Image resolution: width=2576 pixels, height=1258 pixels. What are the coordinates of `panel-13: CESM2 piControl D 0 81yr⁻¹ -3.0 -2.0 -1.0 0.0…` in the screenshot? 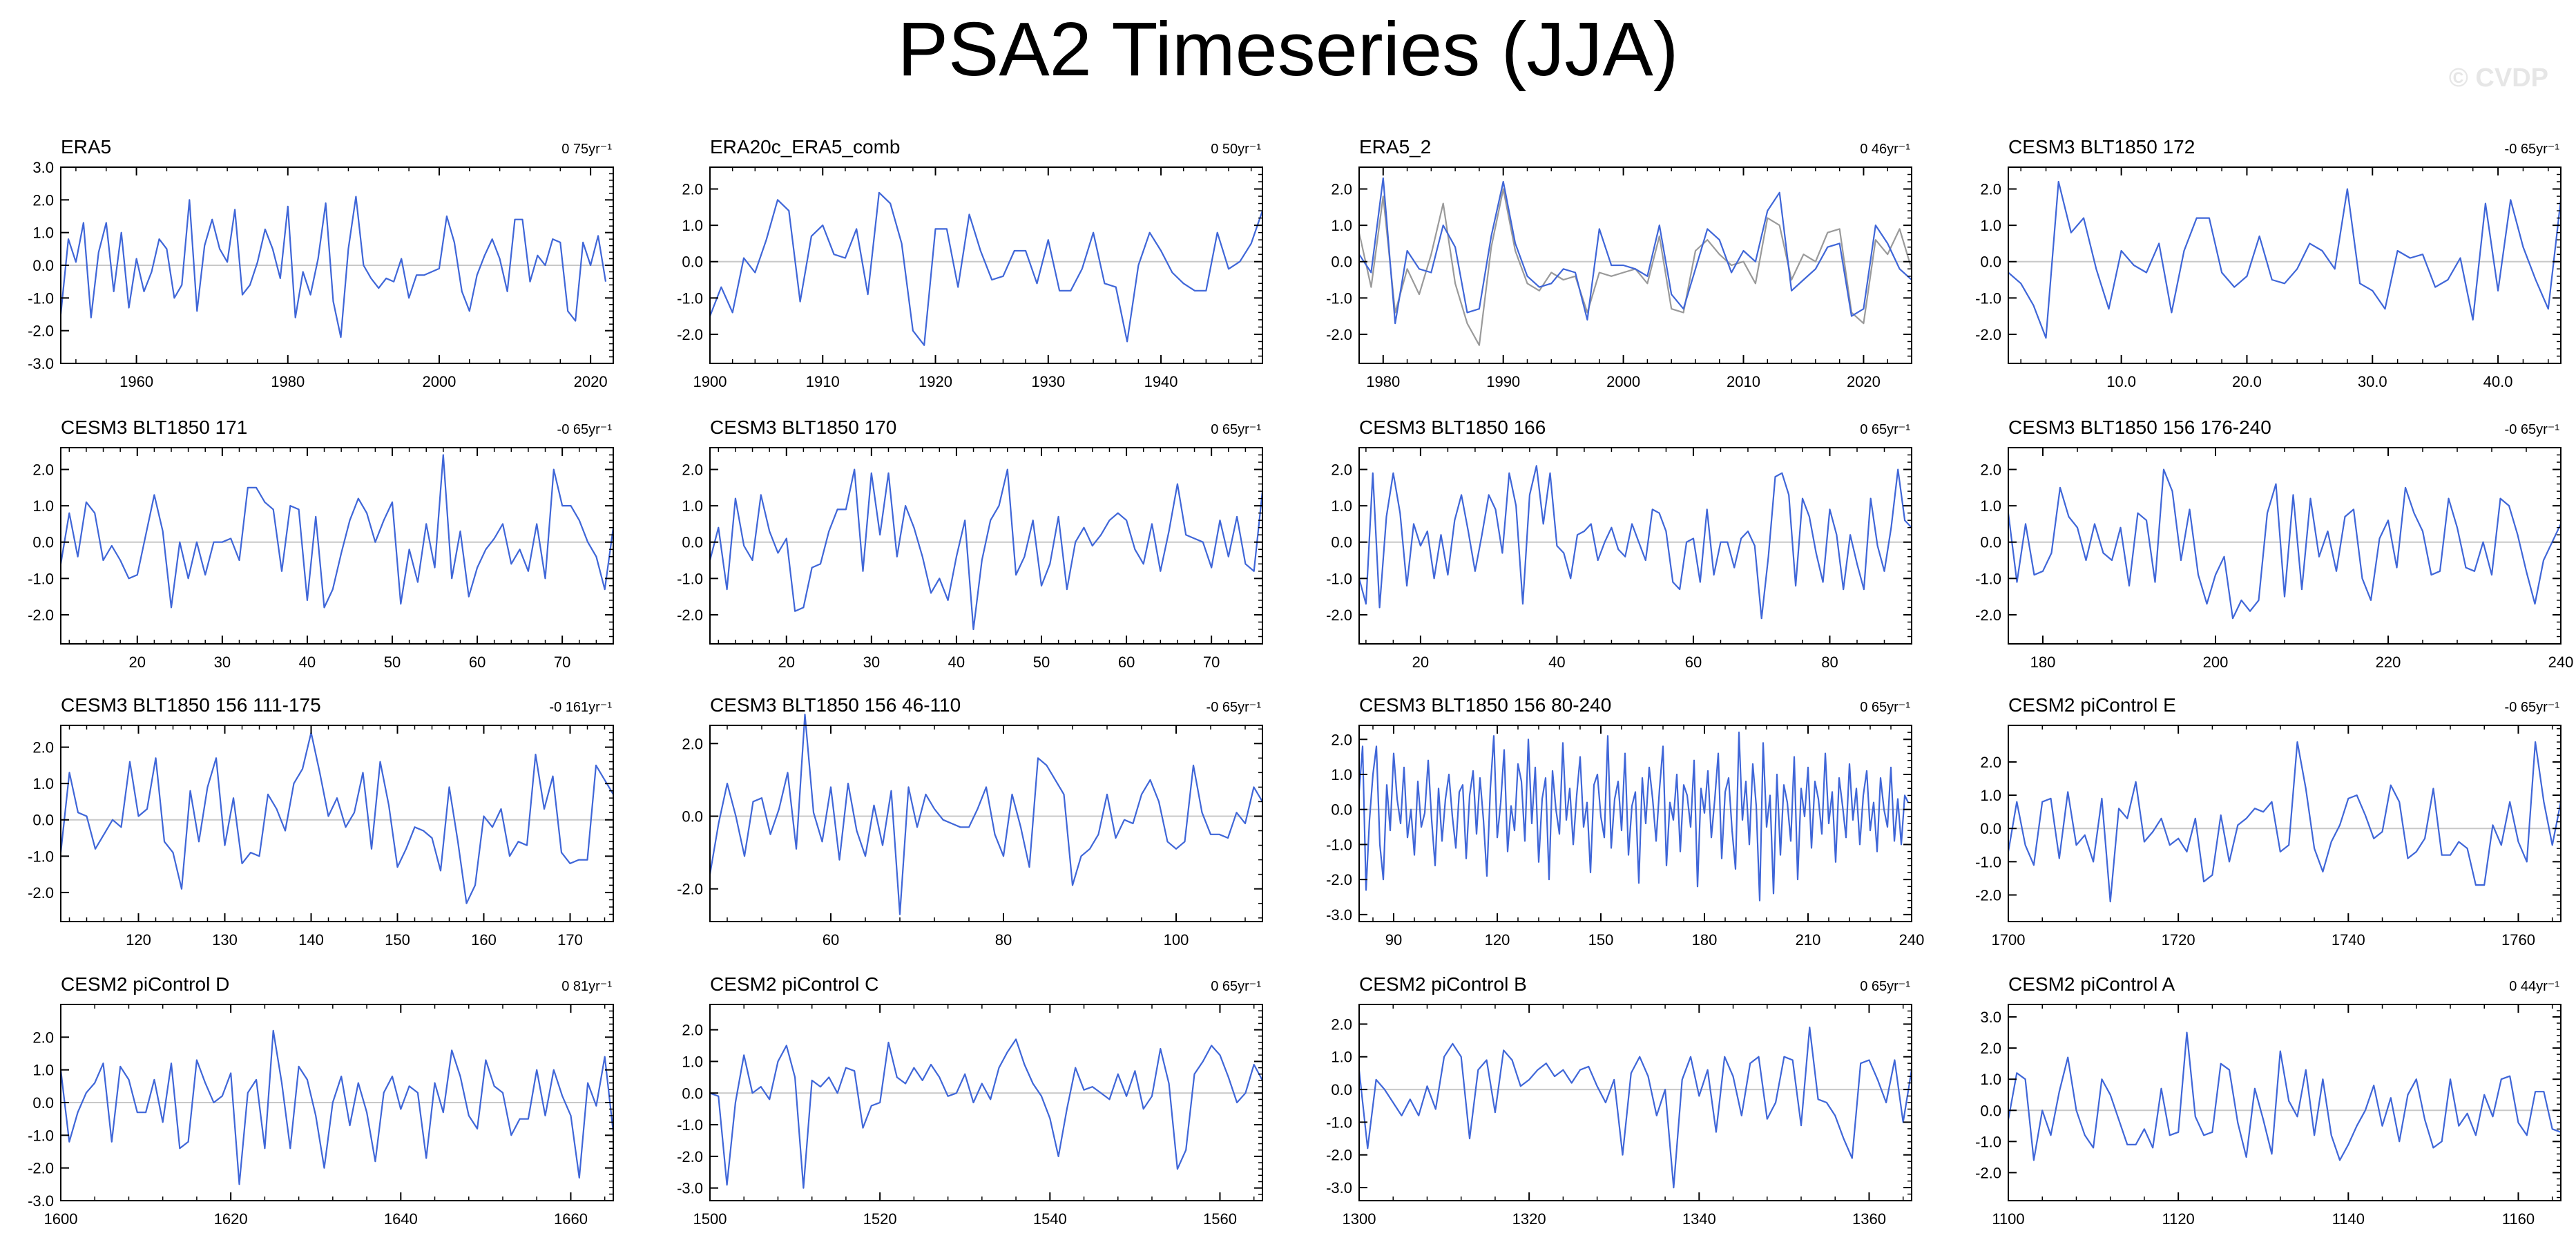 It's located at (321, 1100).